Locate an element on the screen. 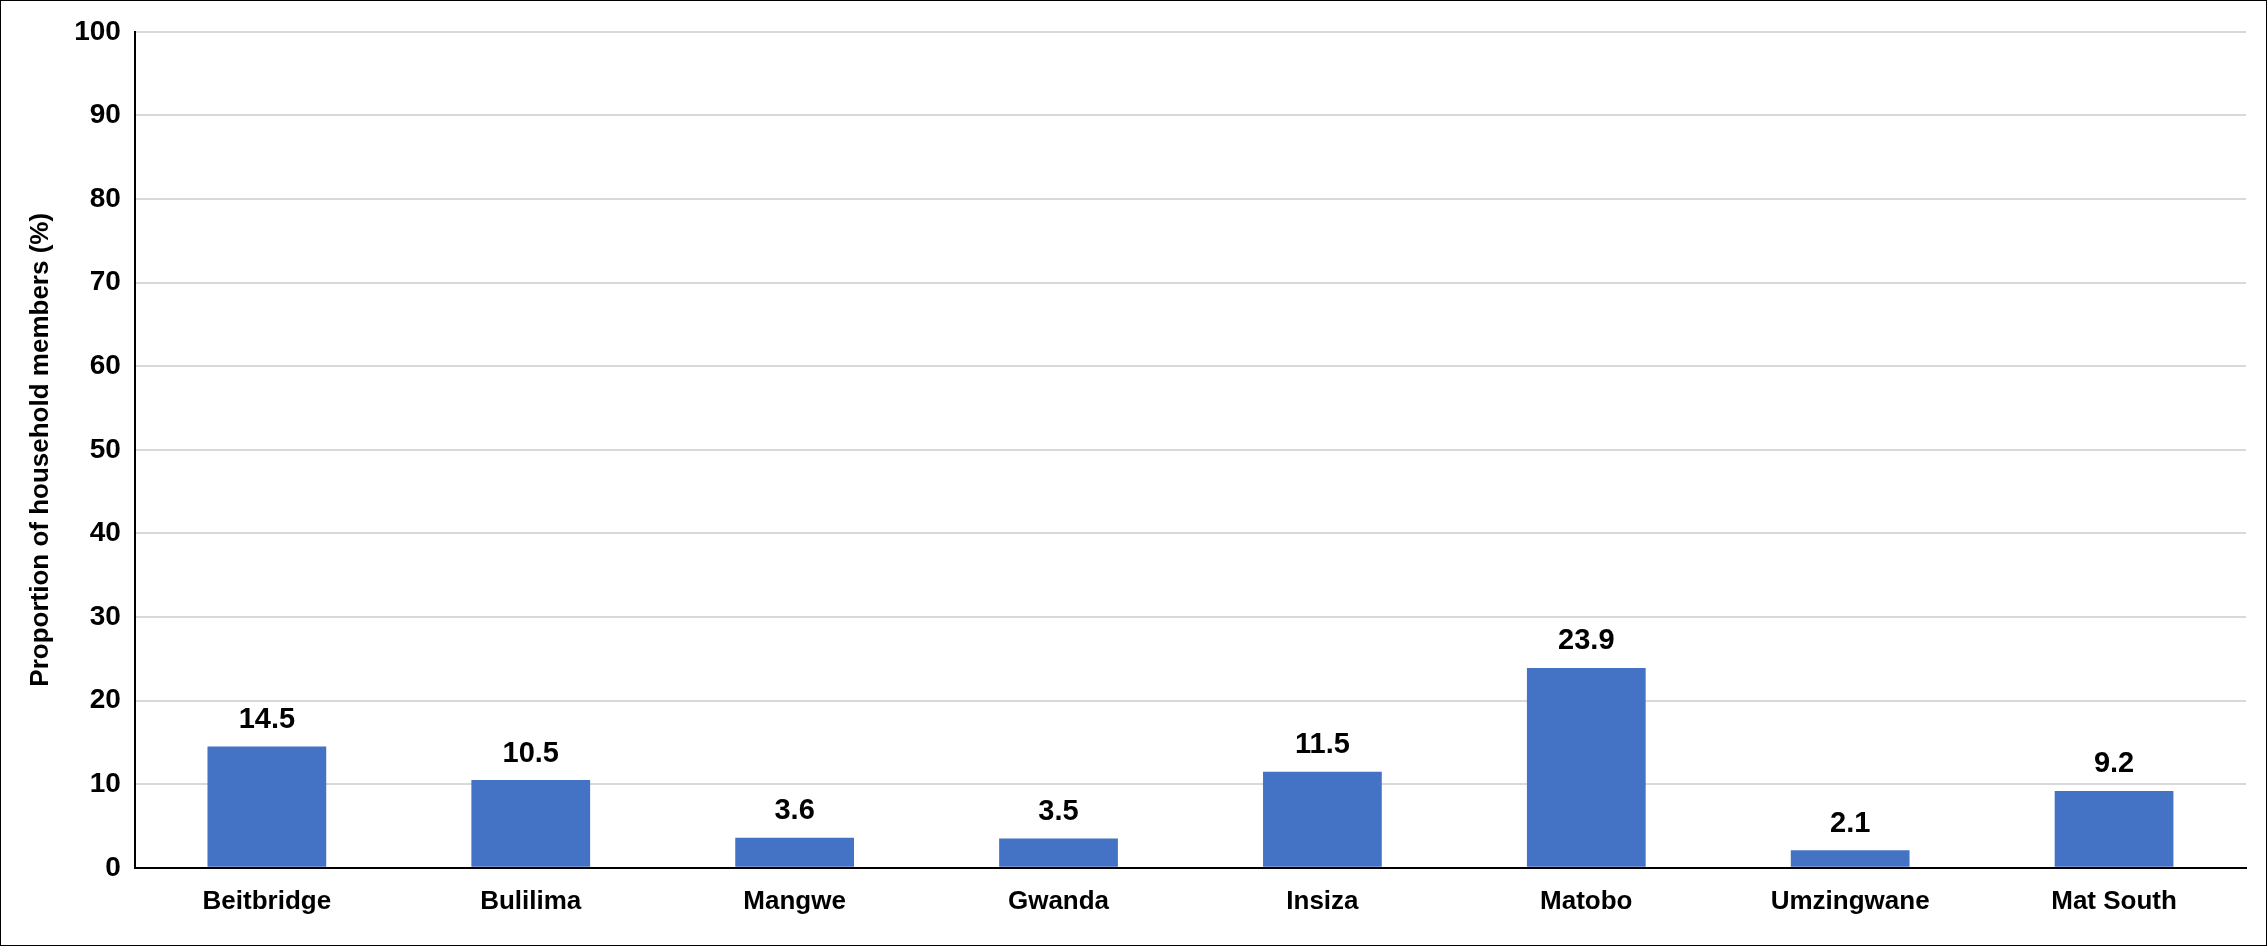 The image size is (2267, 946). data-label: 10.5 is located at coordinates (530, 751).